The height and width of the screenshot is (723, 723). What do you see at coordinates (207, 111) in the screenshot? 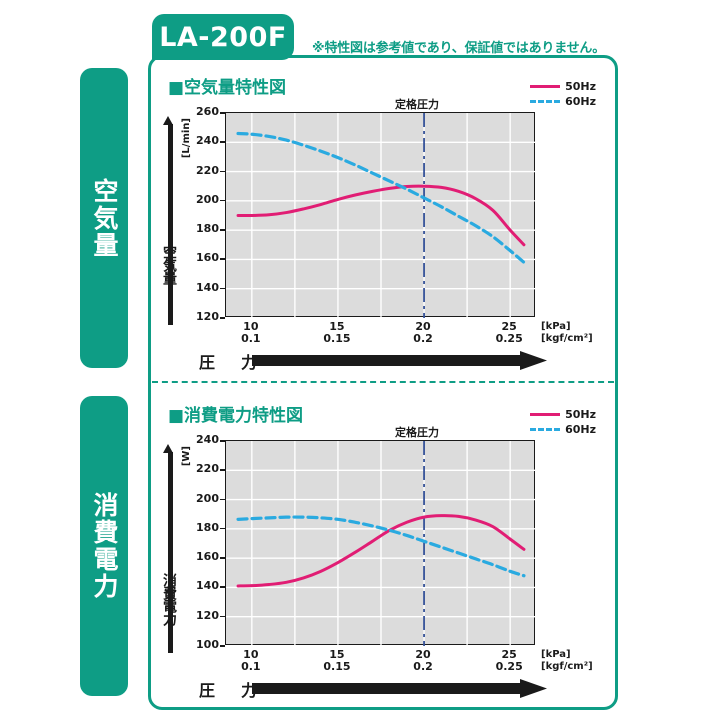
I see `y-tick-label: 260` at bounding box center [207, 111].